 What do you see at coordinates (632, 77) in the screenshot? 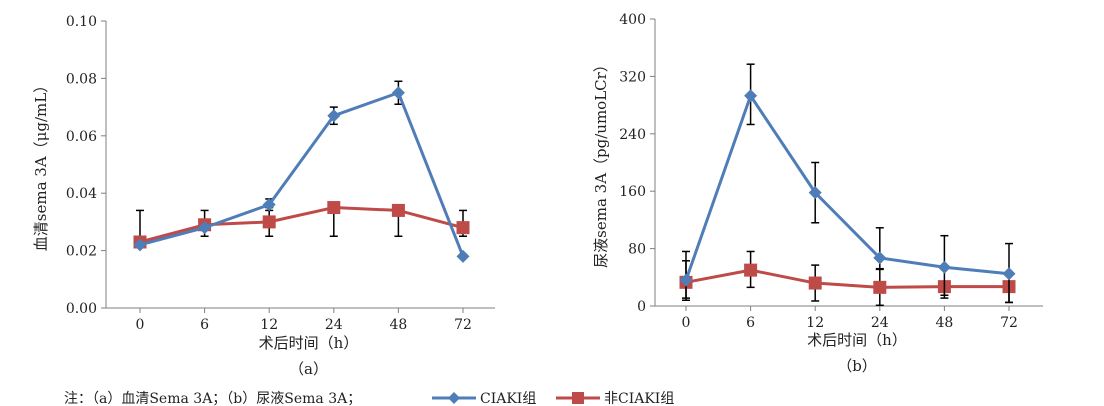
I see `y-tick-label: 320` at bounding box center [632, 77].